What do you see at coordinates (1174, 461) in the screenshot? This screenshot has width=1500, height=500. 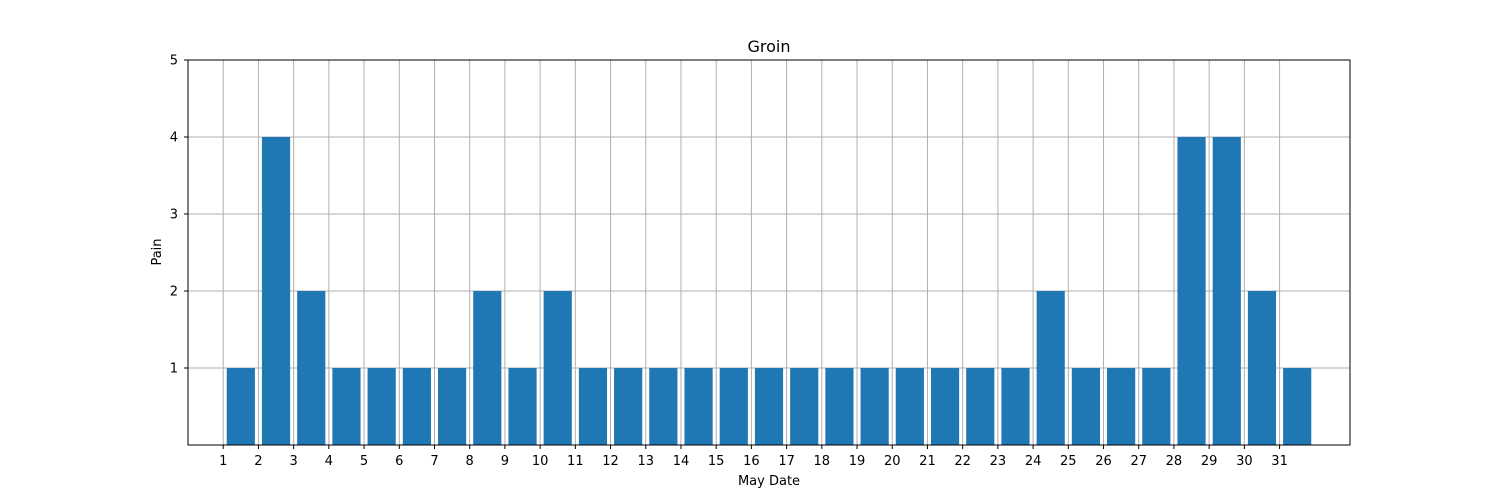 I see `x-tick-label: 28` at bounding box center [1174, 461].